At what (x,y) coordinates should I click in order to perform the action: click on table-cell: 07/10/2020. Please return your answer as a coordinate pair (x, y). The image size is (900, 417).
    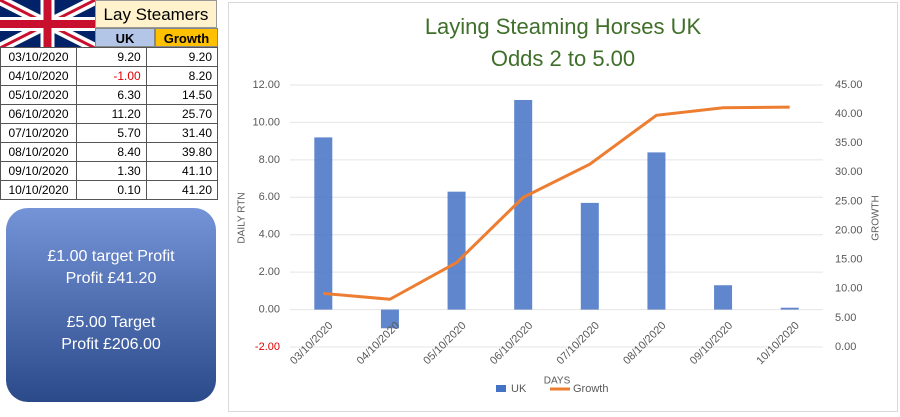
    Looking at the image, I should click on (38, 133).